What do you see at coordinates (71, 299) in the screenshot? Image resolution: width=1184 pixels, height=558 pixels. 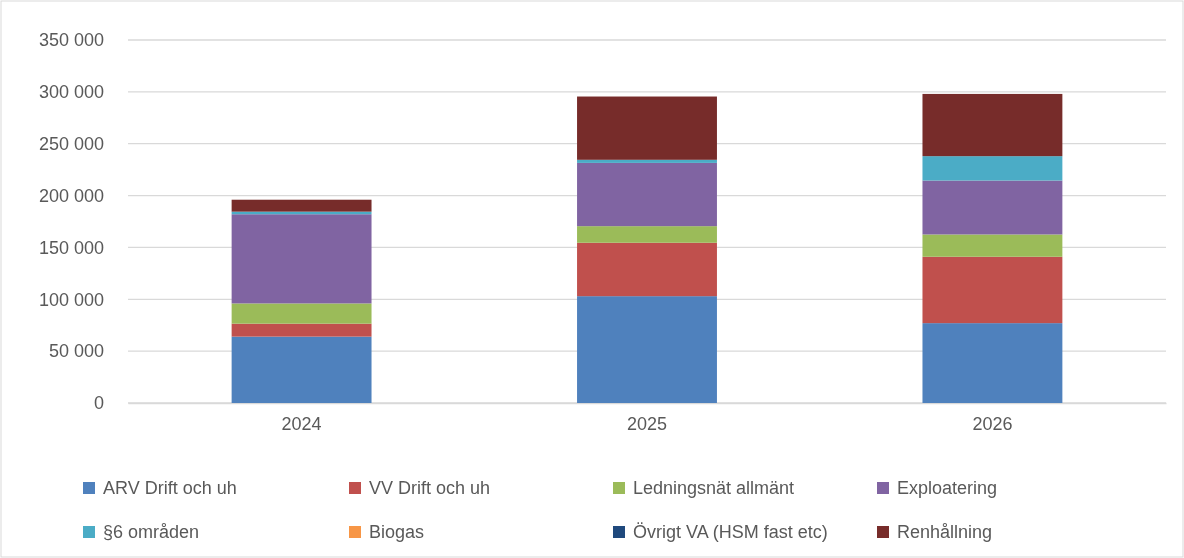 I see `y-tick-label: 100 000` at bounding box center [71, 299].